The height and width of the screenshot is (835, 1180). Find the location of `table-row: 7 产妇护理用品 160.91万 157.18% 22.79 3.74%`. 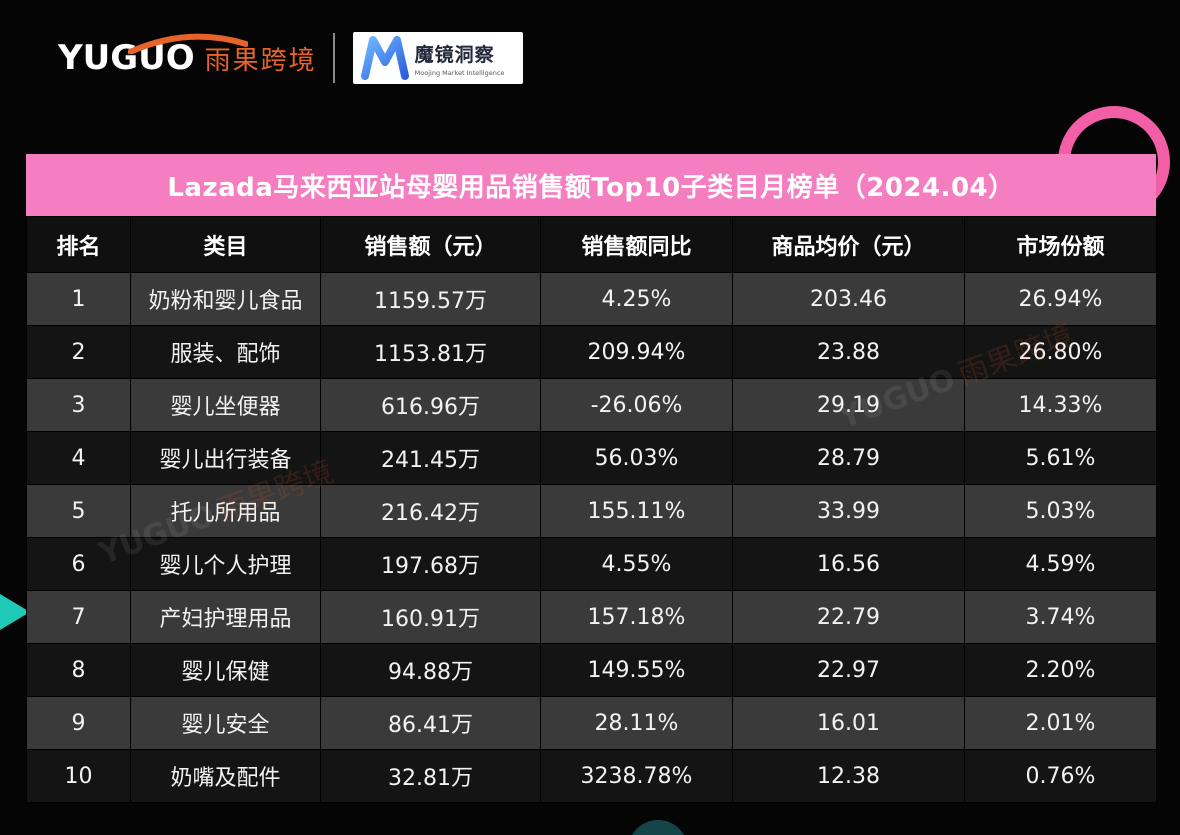

table-row: 7 产妇护理用品 160.91万 157.18% 22.79 3.74% is located at coordinates (591, 617).